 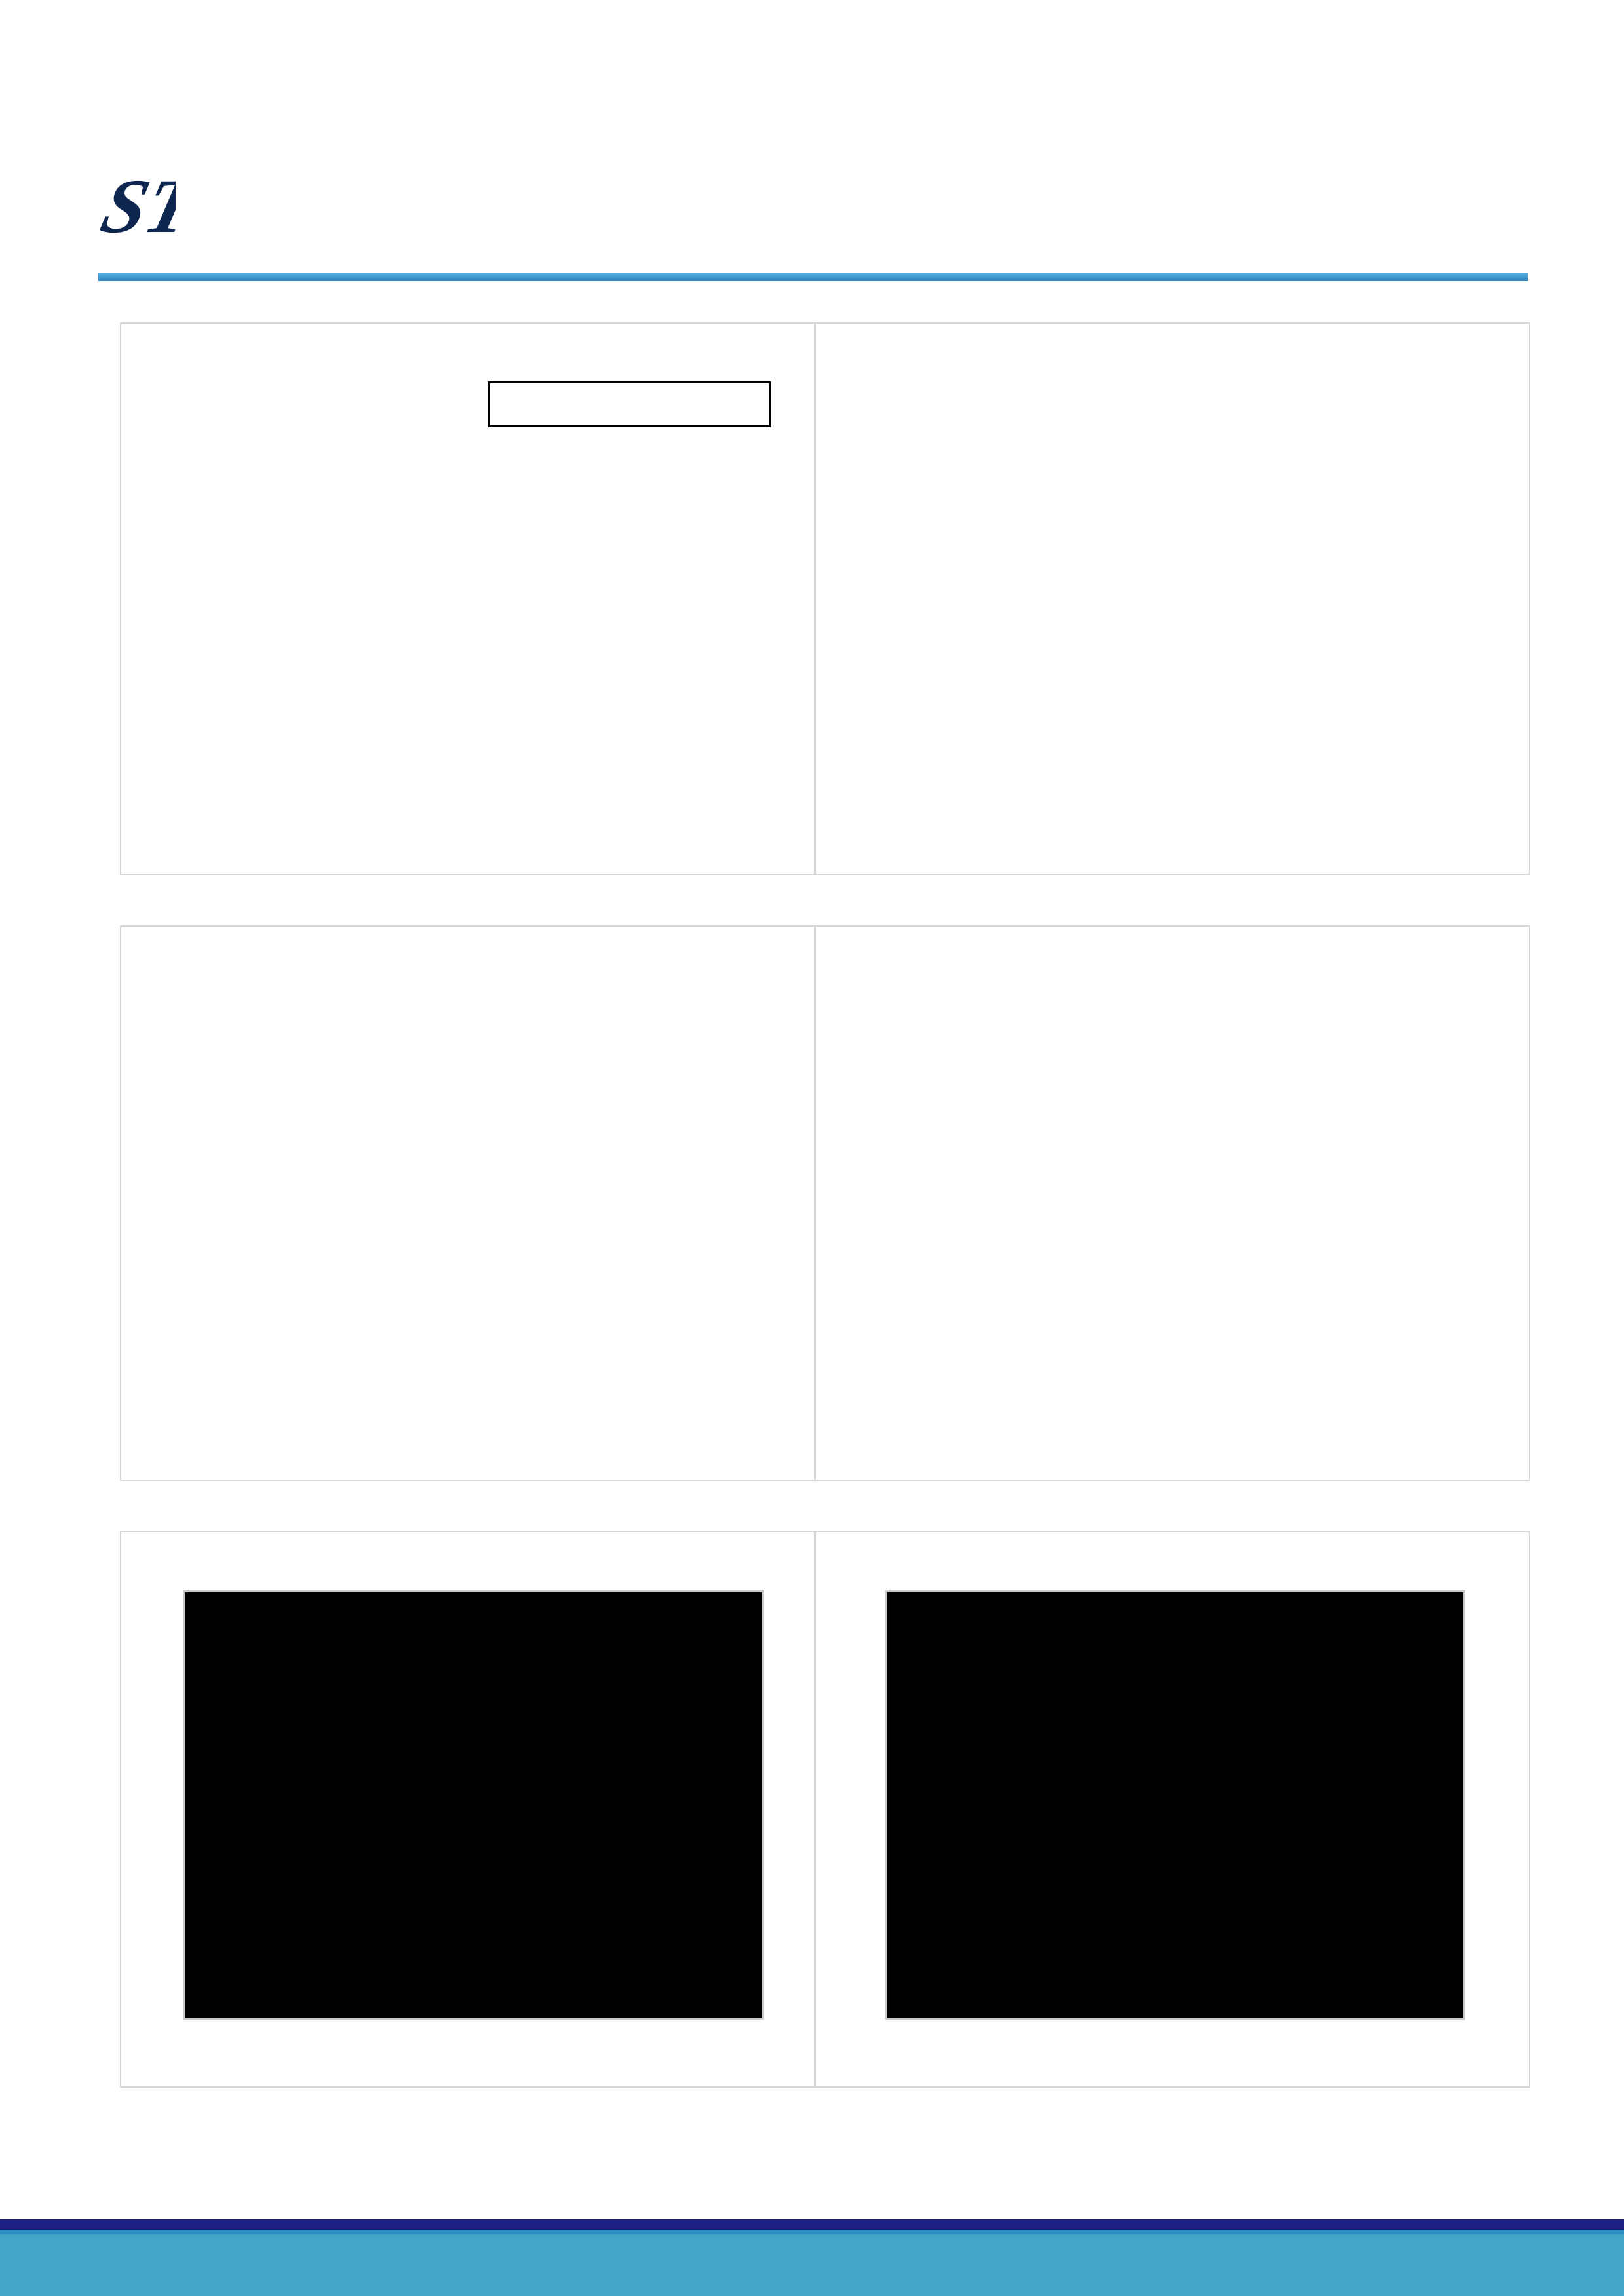 What do you see at coordinates (468, 598) in the screenshot?
I see `figure7-panel` at bounding box center [468, 598].